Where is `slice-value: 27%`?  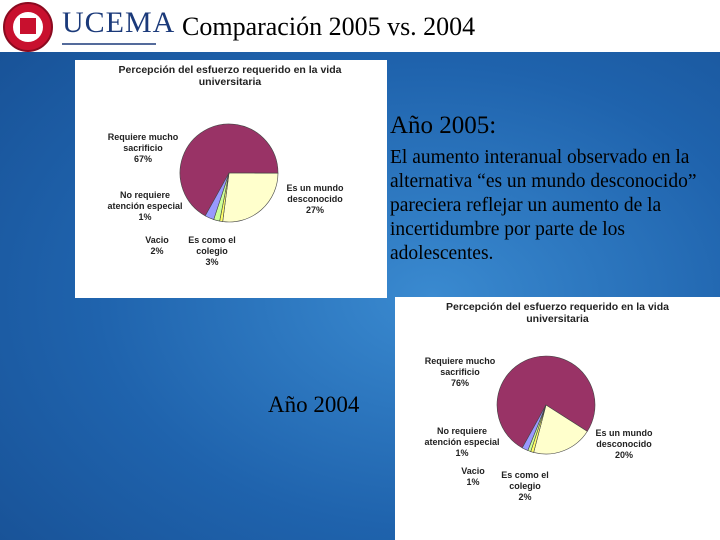 slice-value: 27% is located at coordinates (314, 210).